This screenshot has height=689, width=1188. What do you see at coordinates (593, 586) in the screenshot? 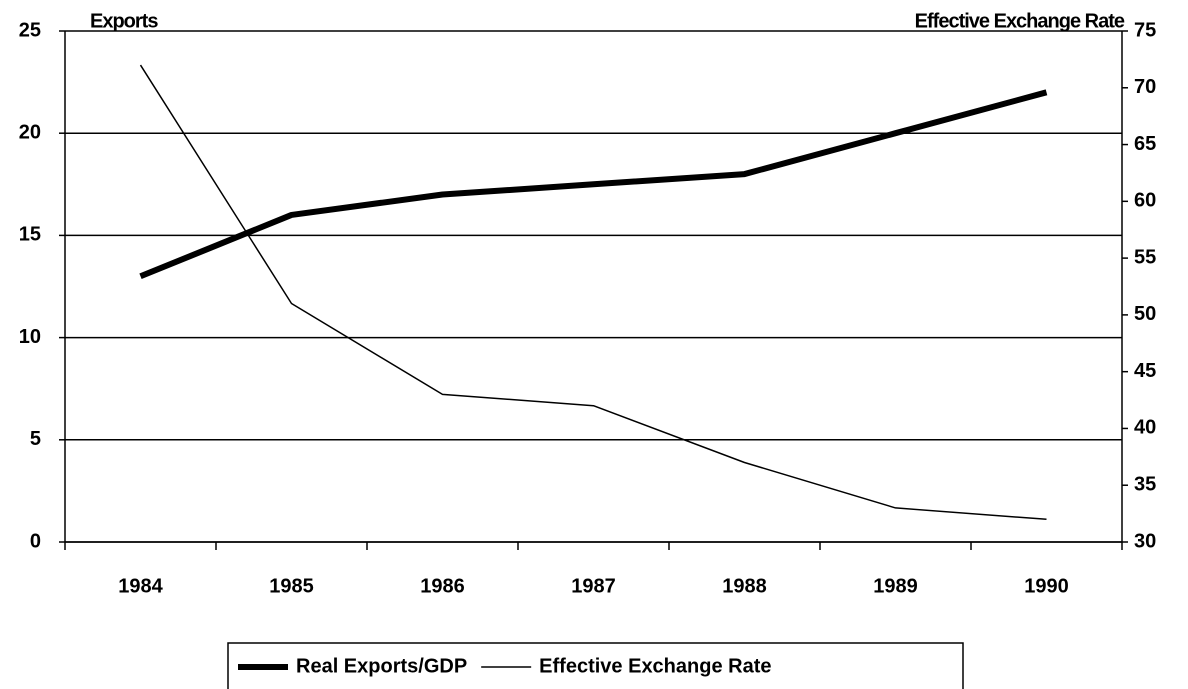
I see `x-tick-label: 1987` at bounding box center [593, 586].